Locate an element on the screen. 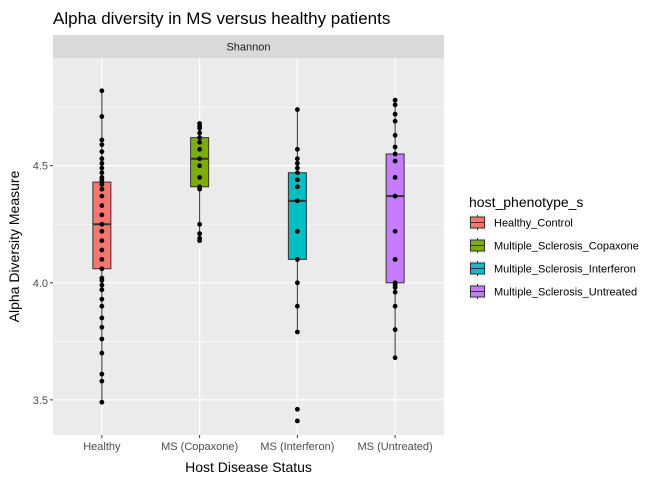 The image size is (672, 480). y-tick-label: 4.0 is located at coordinates (40, 284).